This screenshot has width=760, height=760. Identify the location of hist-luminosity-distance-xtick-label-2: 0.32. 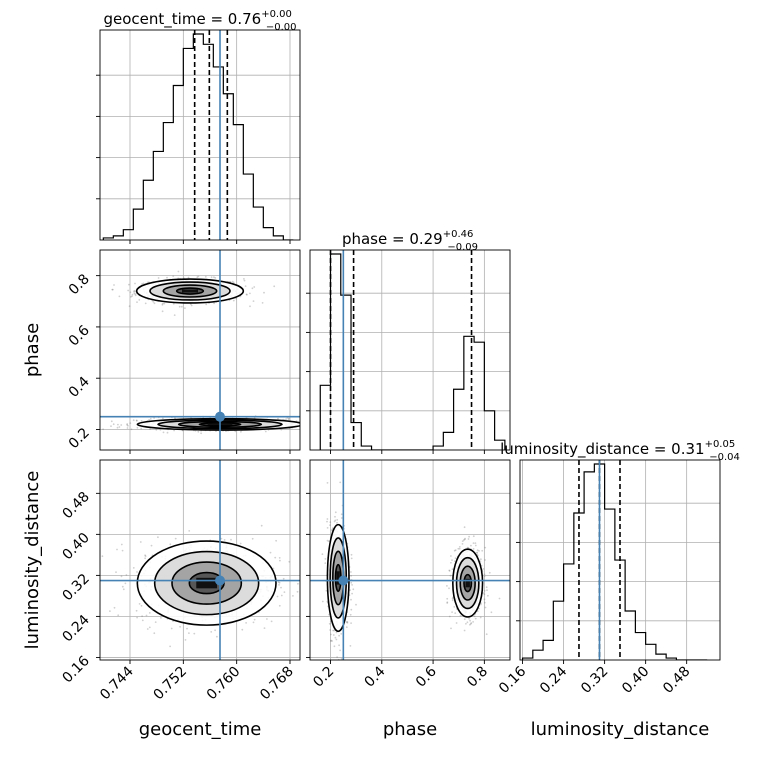
(594, 680).